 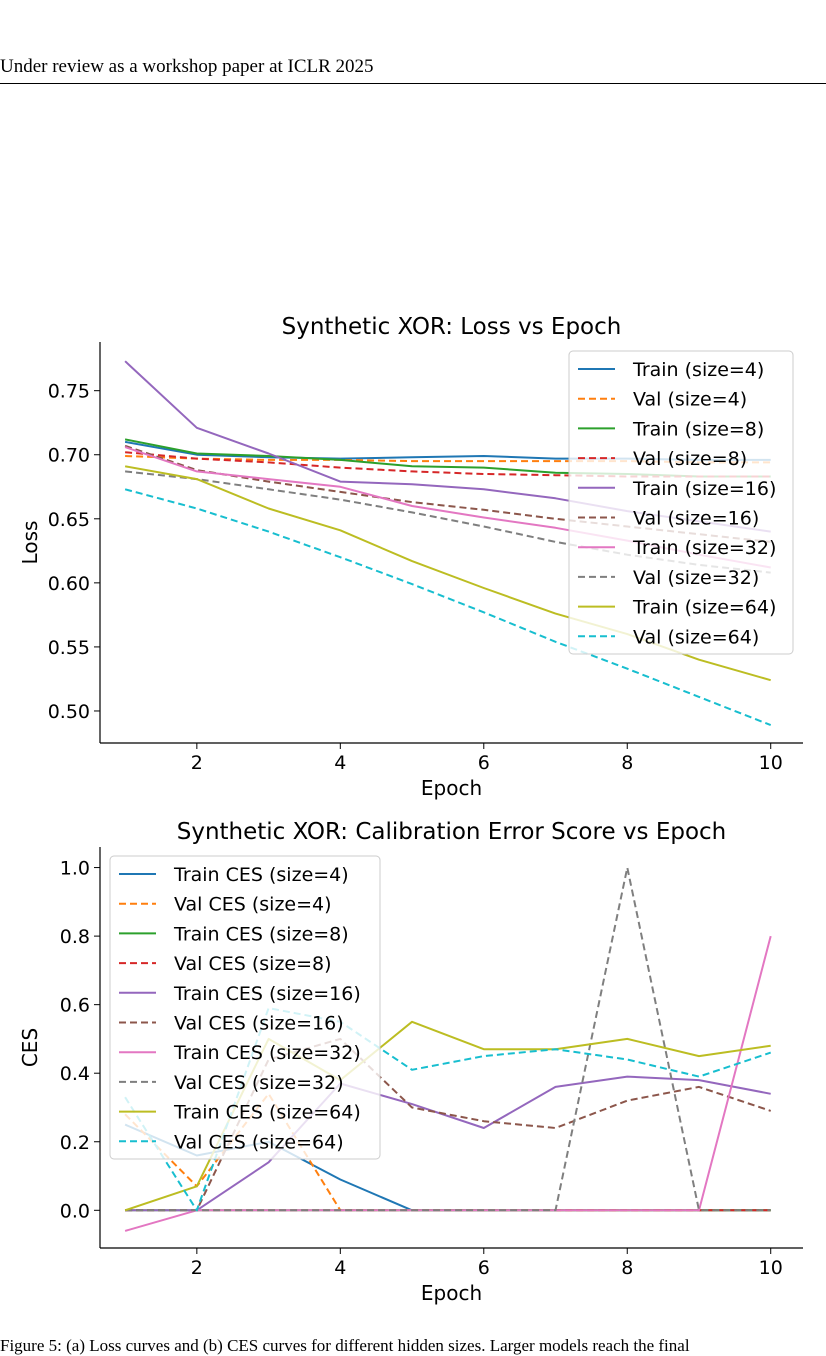 What do you see at coordinates (413, 83) in the screenshot?
I see `header-rule` at bounding box center [413, 83].